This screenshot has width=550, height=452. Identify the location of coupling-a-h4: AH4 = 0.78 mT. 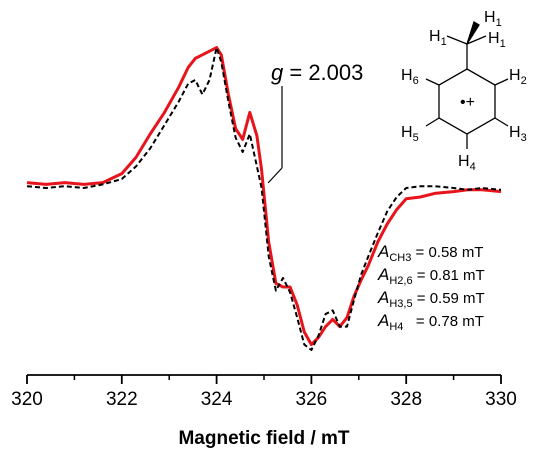
(430, 322).